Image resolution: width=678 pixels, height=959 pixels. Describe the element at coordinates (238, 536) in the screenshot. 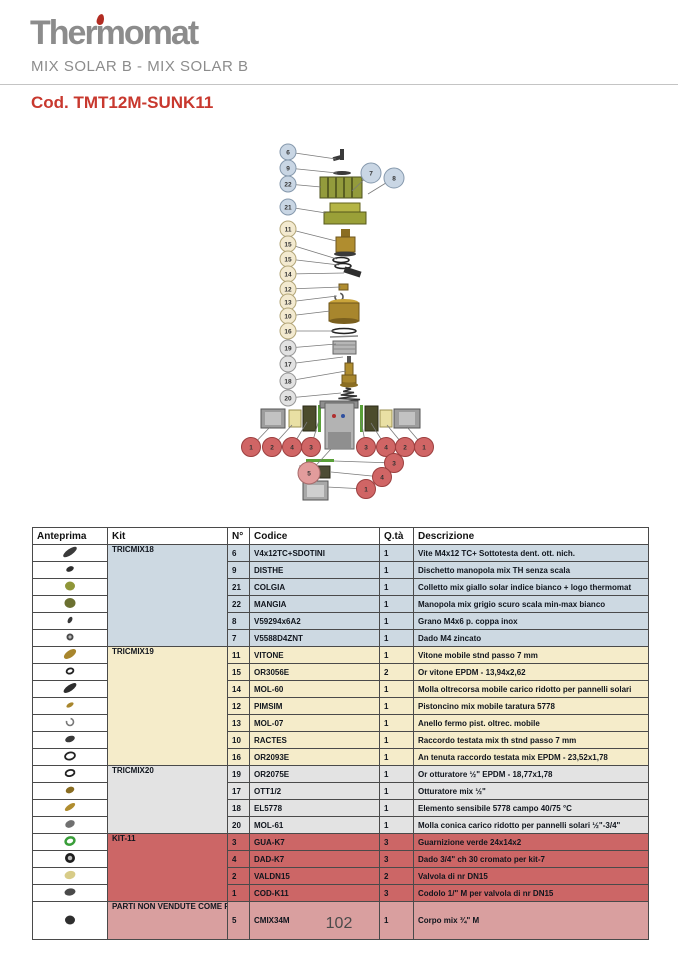

I see `column-header-3: N°` at that location.